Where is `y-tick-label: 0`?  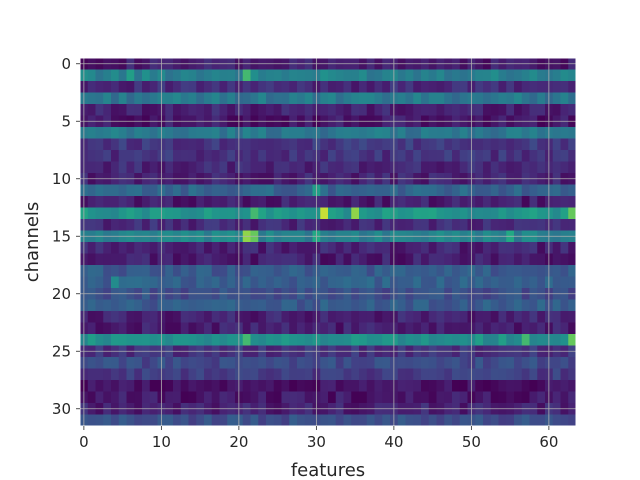 y-tick-label: 0 is located at coordinates (66, 64).